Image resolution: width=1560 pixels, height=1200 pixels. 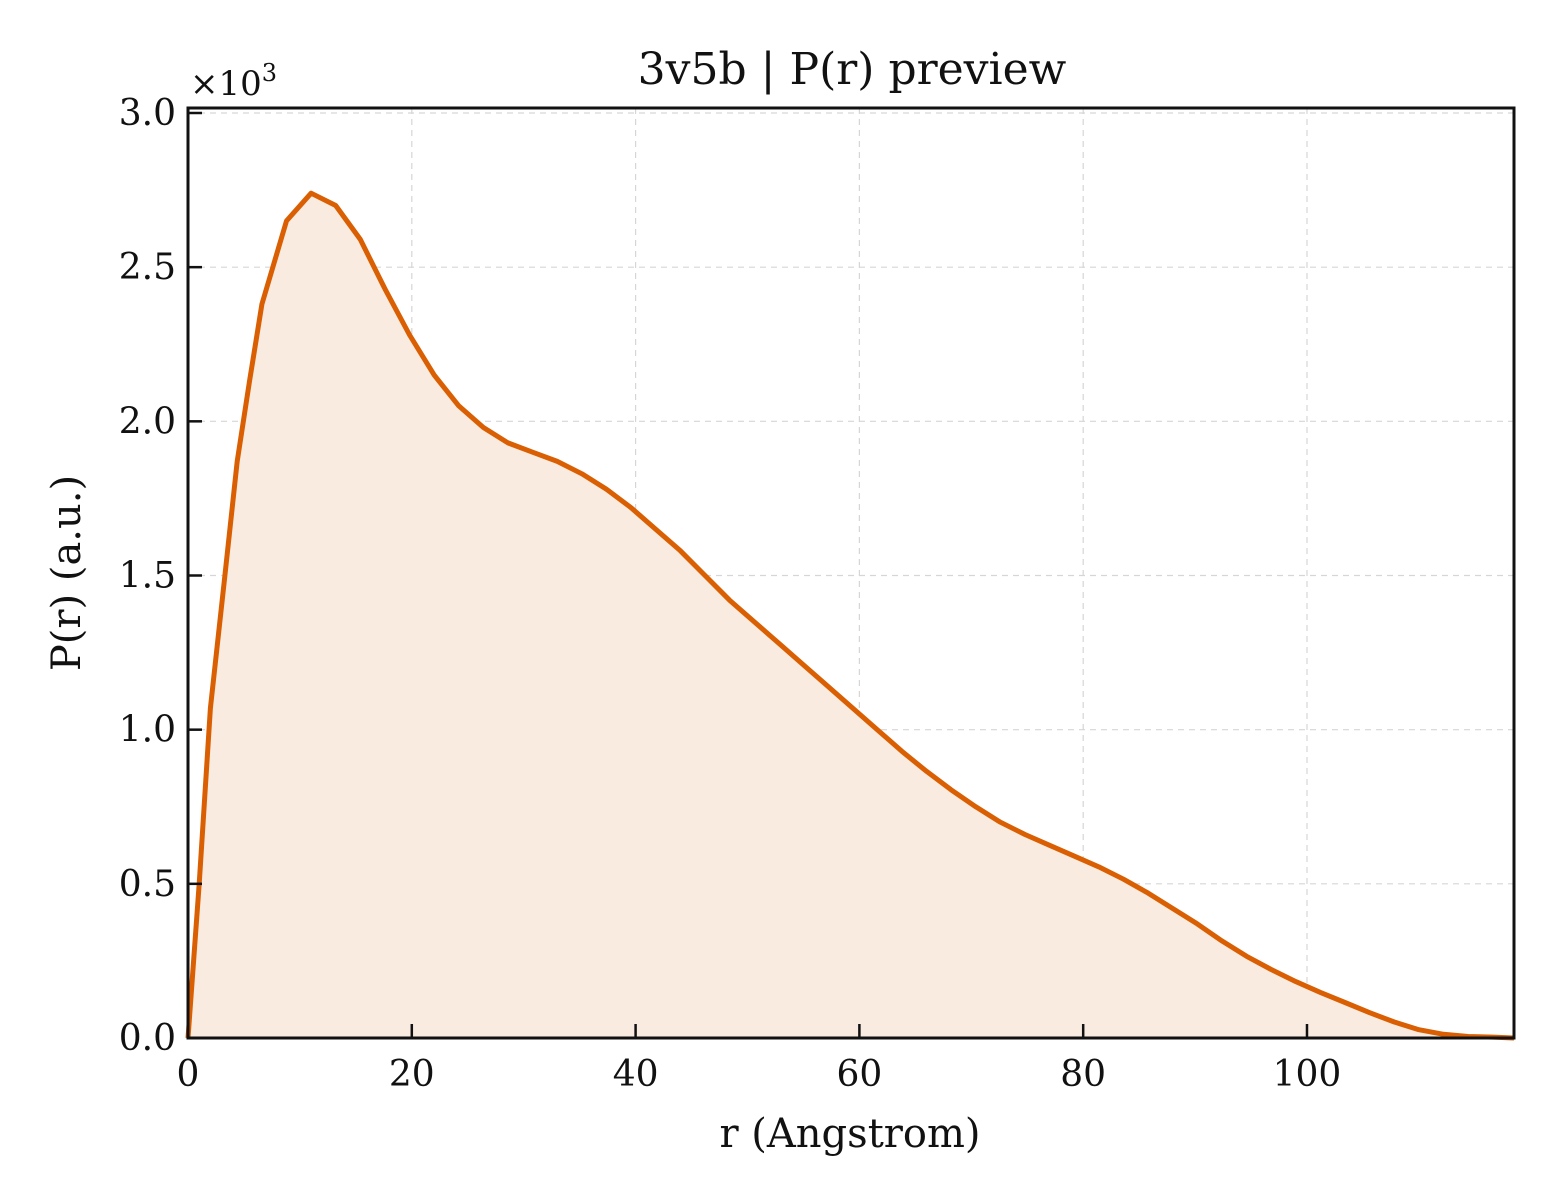 I want to click on y-tick-label: 2.0, so click(x=147, y=421).